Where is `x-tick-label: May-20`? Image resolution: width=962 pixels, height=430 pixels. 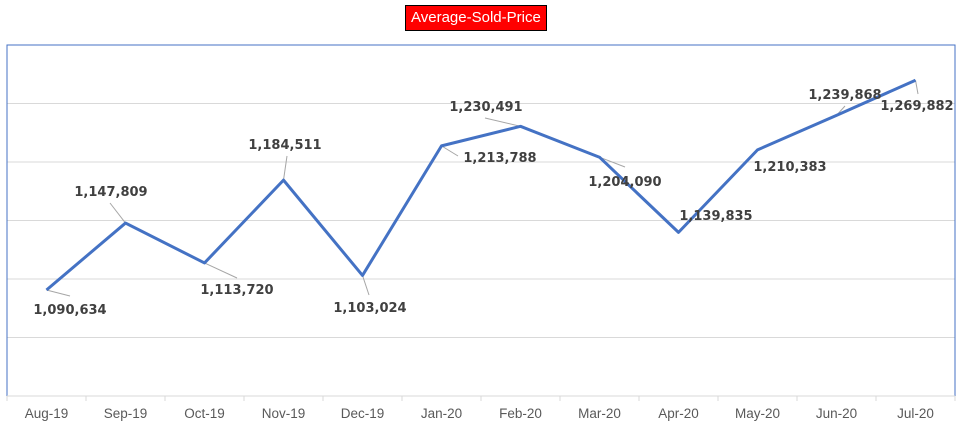 x-tick-label: May-20 is located at coordinates (757, 413).